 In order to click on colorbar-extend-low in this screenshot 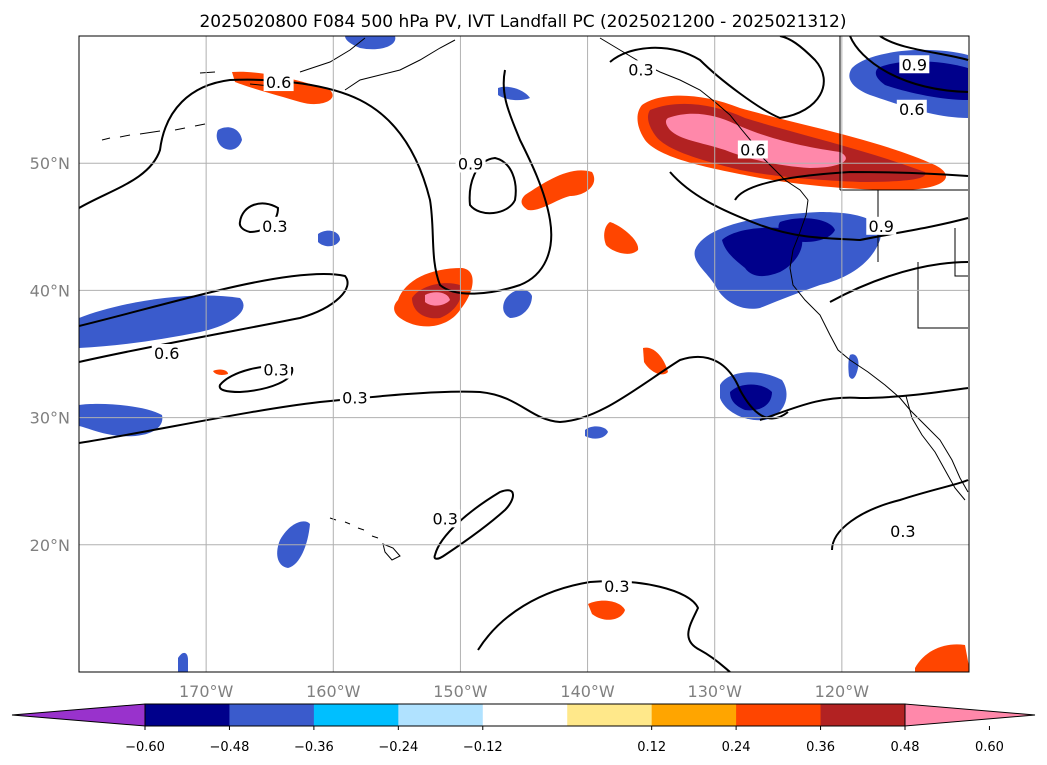, I will do `click(78, 715)`.